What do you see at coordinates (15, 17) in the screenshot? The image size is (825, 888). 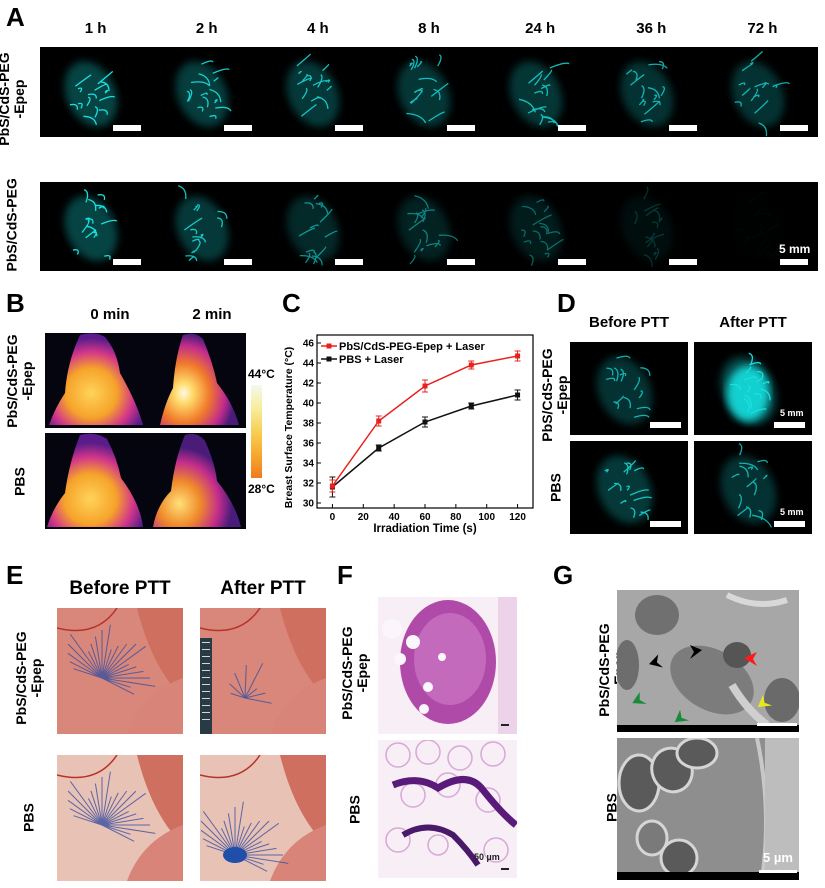 I see `panel-a-letter: A` at bounding box center [15, 17].